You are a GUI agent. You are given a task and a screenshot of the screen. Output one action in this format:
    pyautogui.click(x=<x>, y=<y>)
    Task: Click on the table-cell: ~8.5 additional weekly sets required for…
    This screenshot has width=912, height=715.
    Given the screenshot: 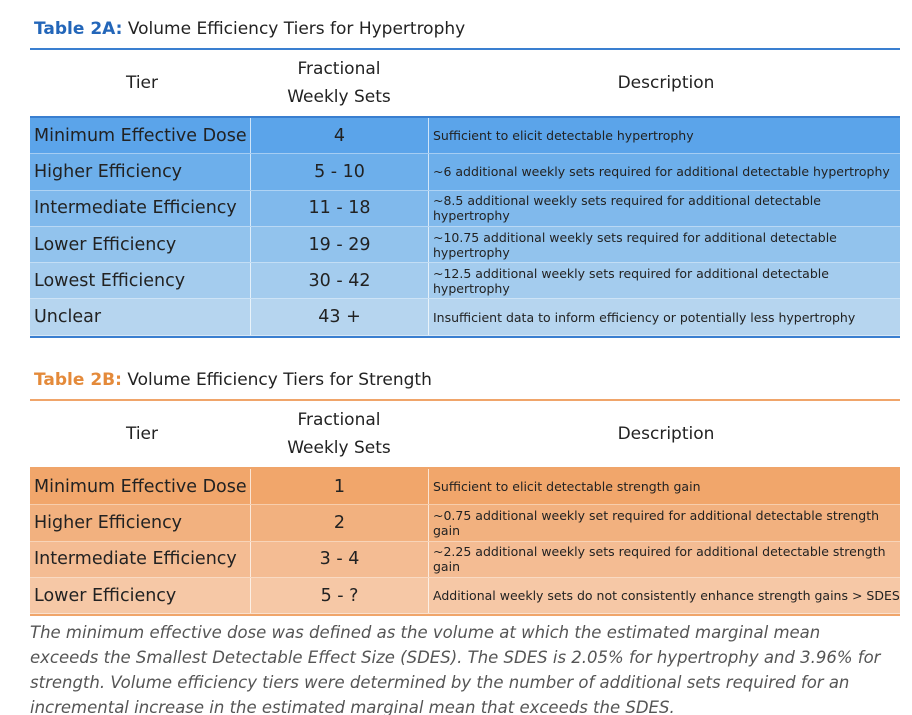 What is the action you would take?
    pyautogui.click(x=664, y=208)
    